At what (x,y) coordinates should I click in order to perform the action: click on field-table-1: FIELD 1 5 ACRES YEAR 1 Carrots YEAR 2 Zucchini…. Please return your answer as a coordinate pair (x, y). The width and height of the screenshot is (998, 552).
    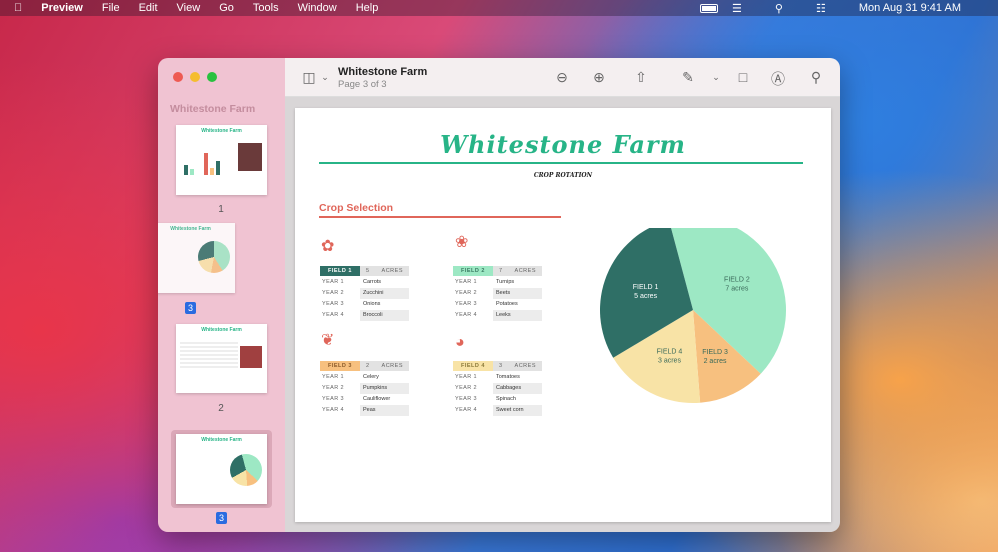
    Looking at the image, I should click on (364, 293).